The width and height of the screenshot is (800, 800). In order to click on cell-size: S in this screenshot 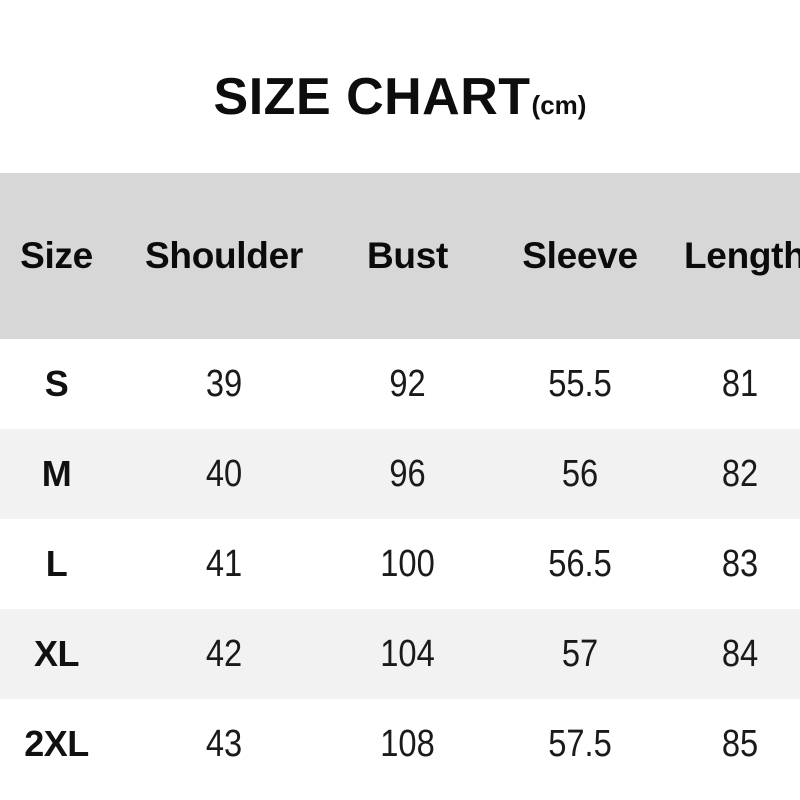, I will do `click(56, 383)`.